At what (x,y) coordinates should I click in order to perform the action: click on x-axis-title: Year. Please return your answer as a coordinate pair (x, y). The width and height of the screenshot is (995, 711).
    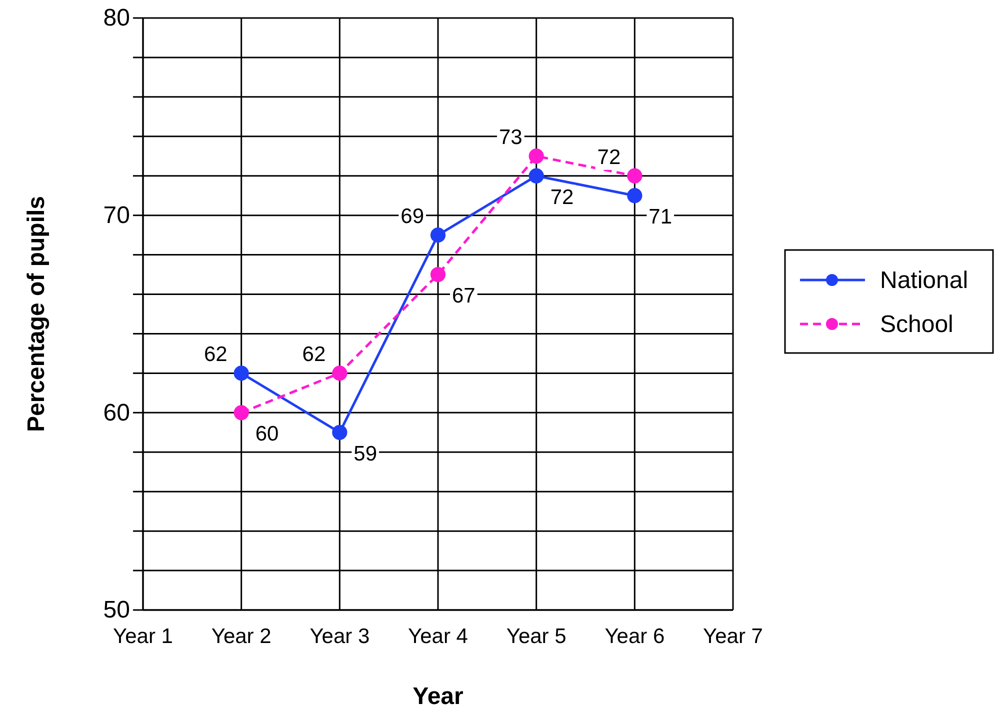
    Looking at the image, I should click on (438, 696).